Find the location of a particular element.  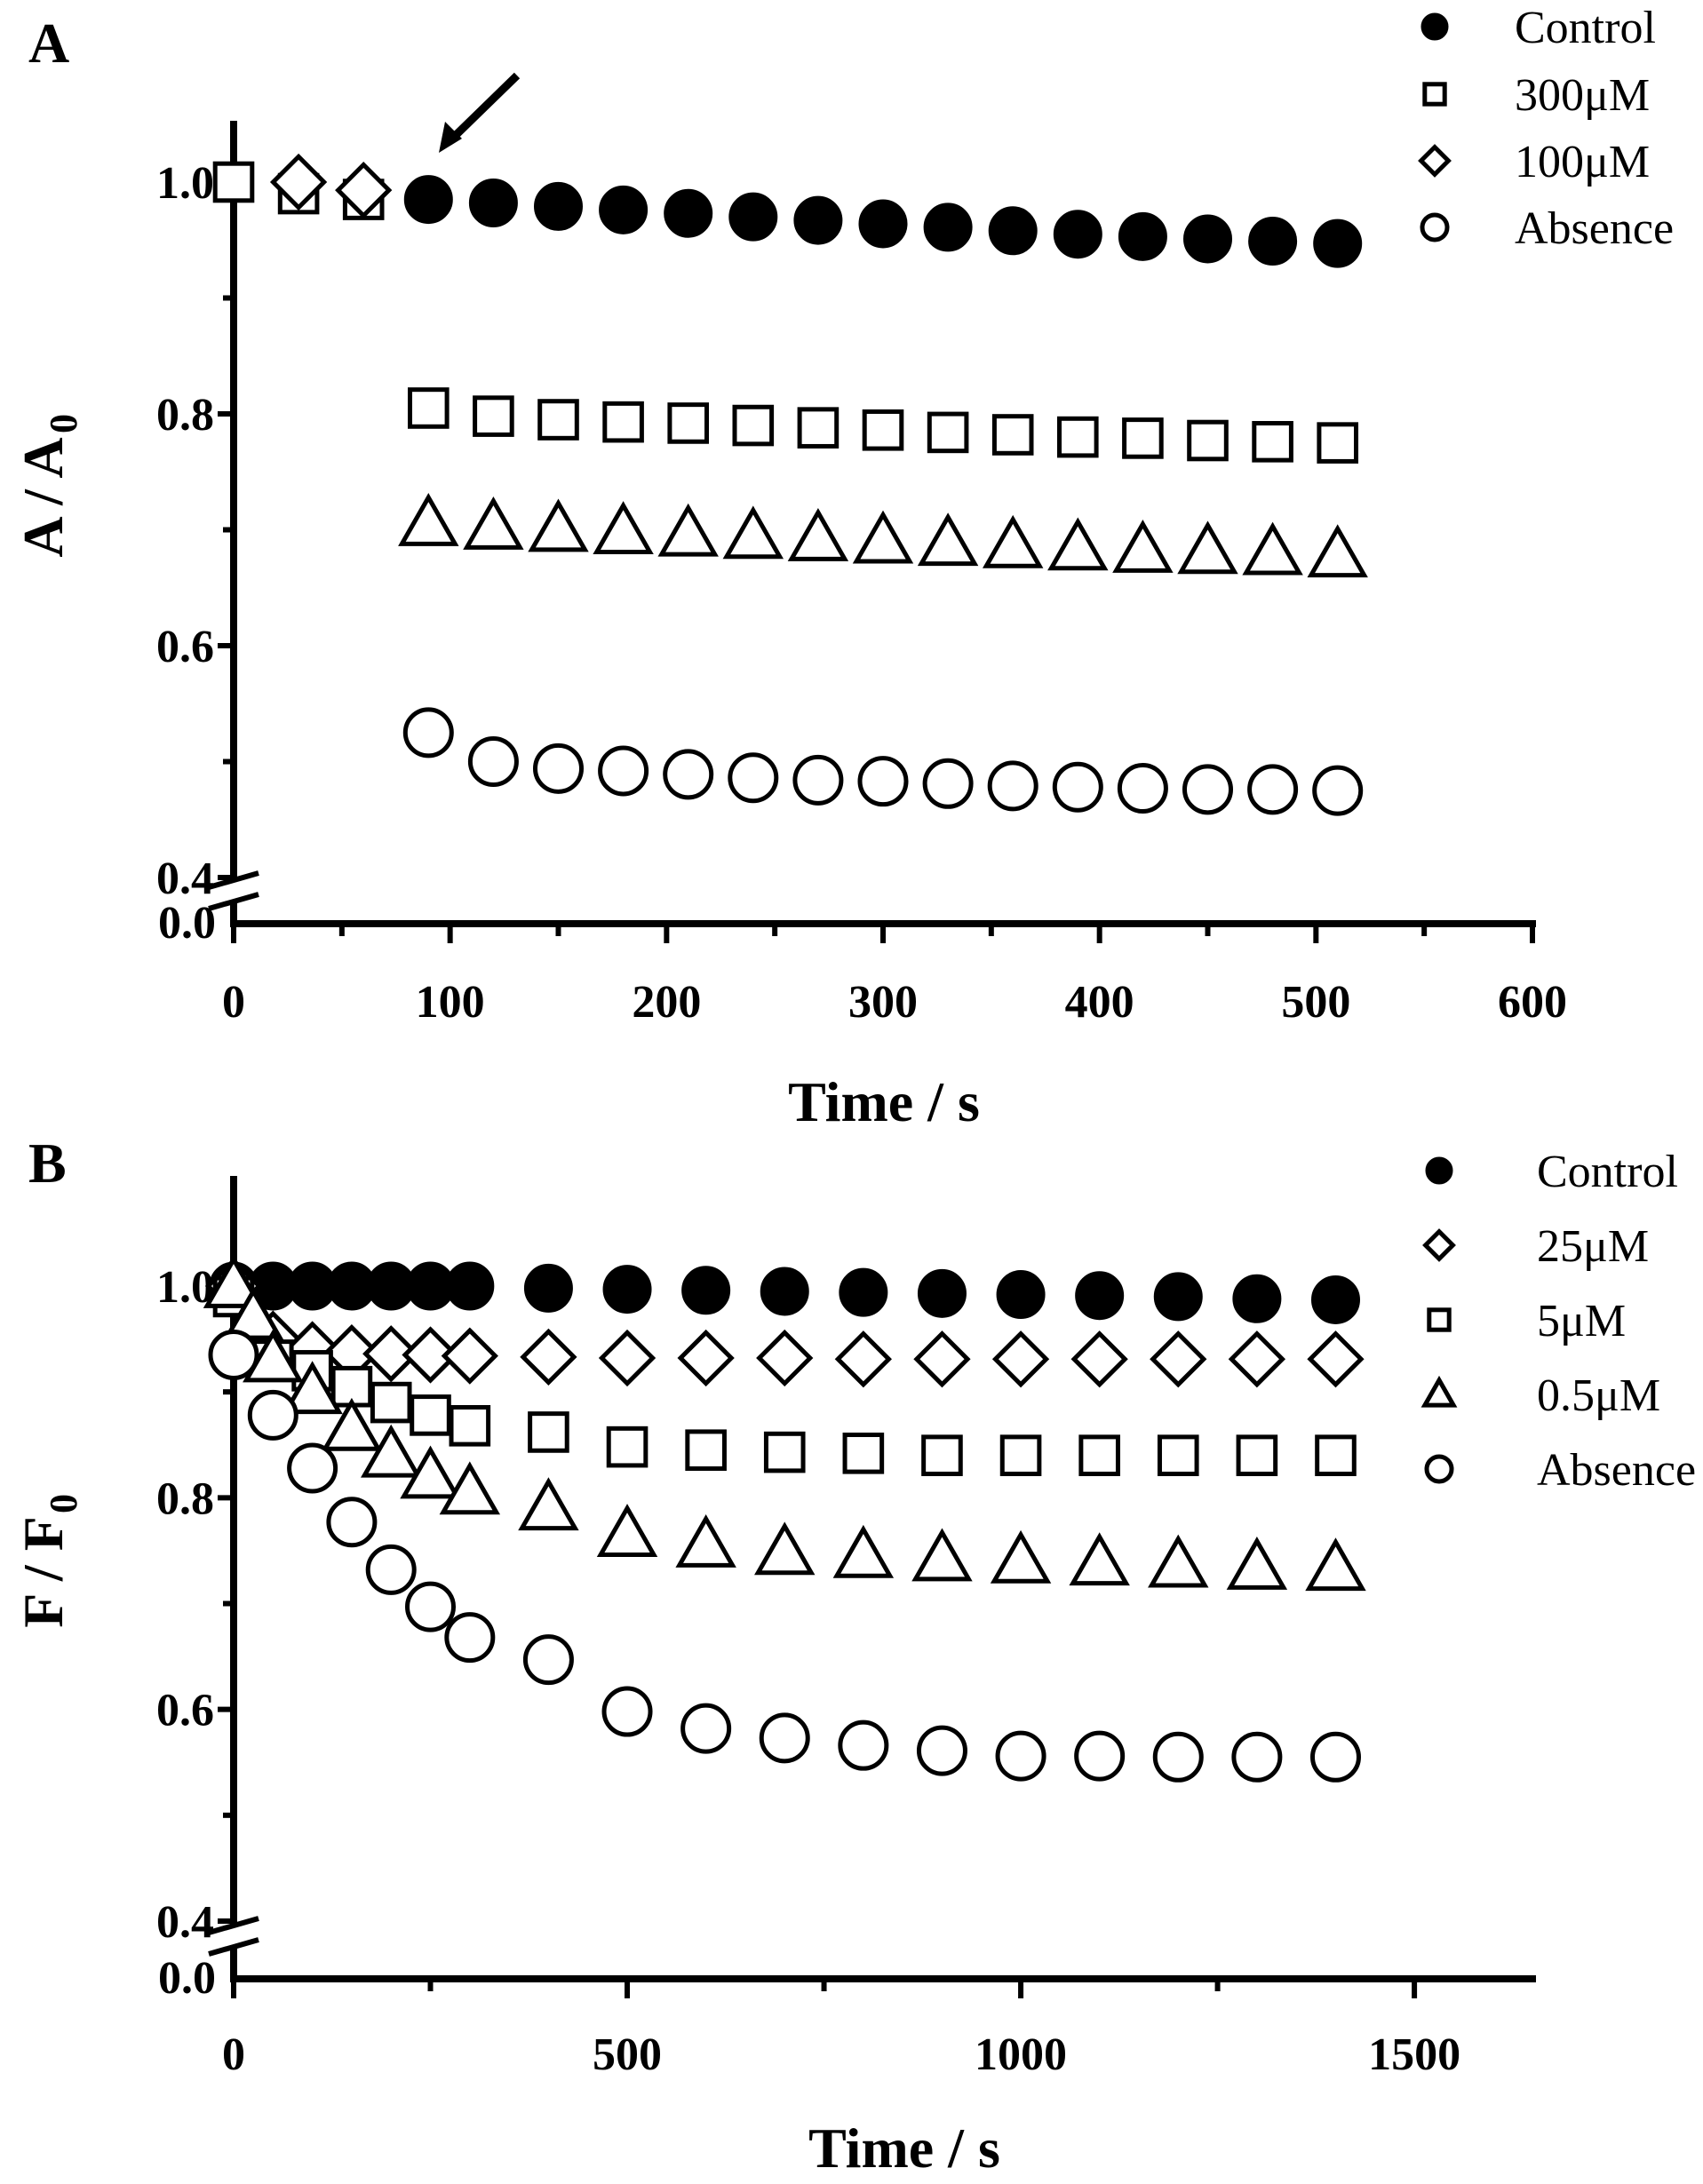

panel-b-y-axis-title-sub: 0 is located at coordinates (64, 1503).